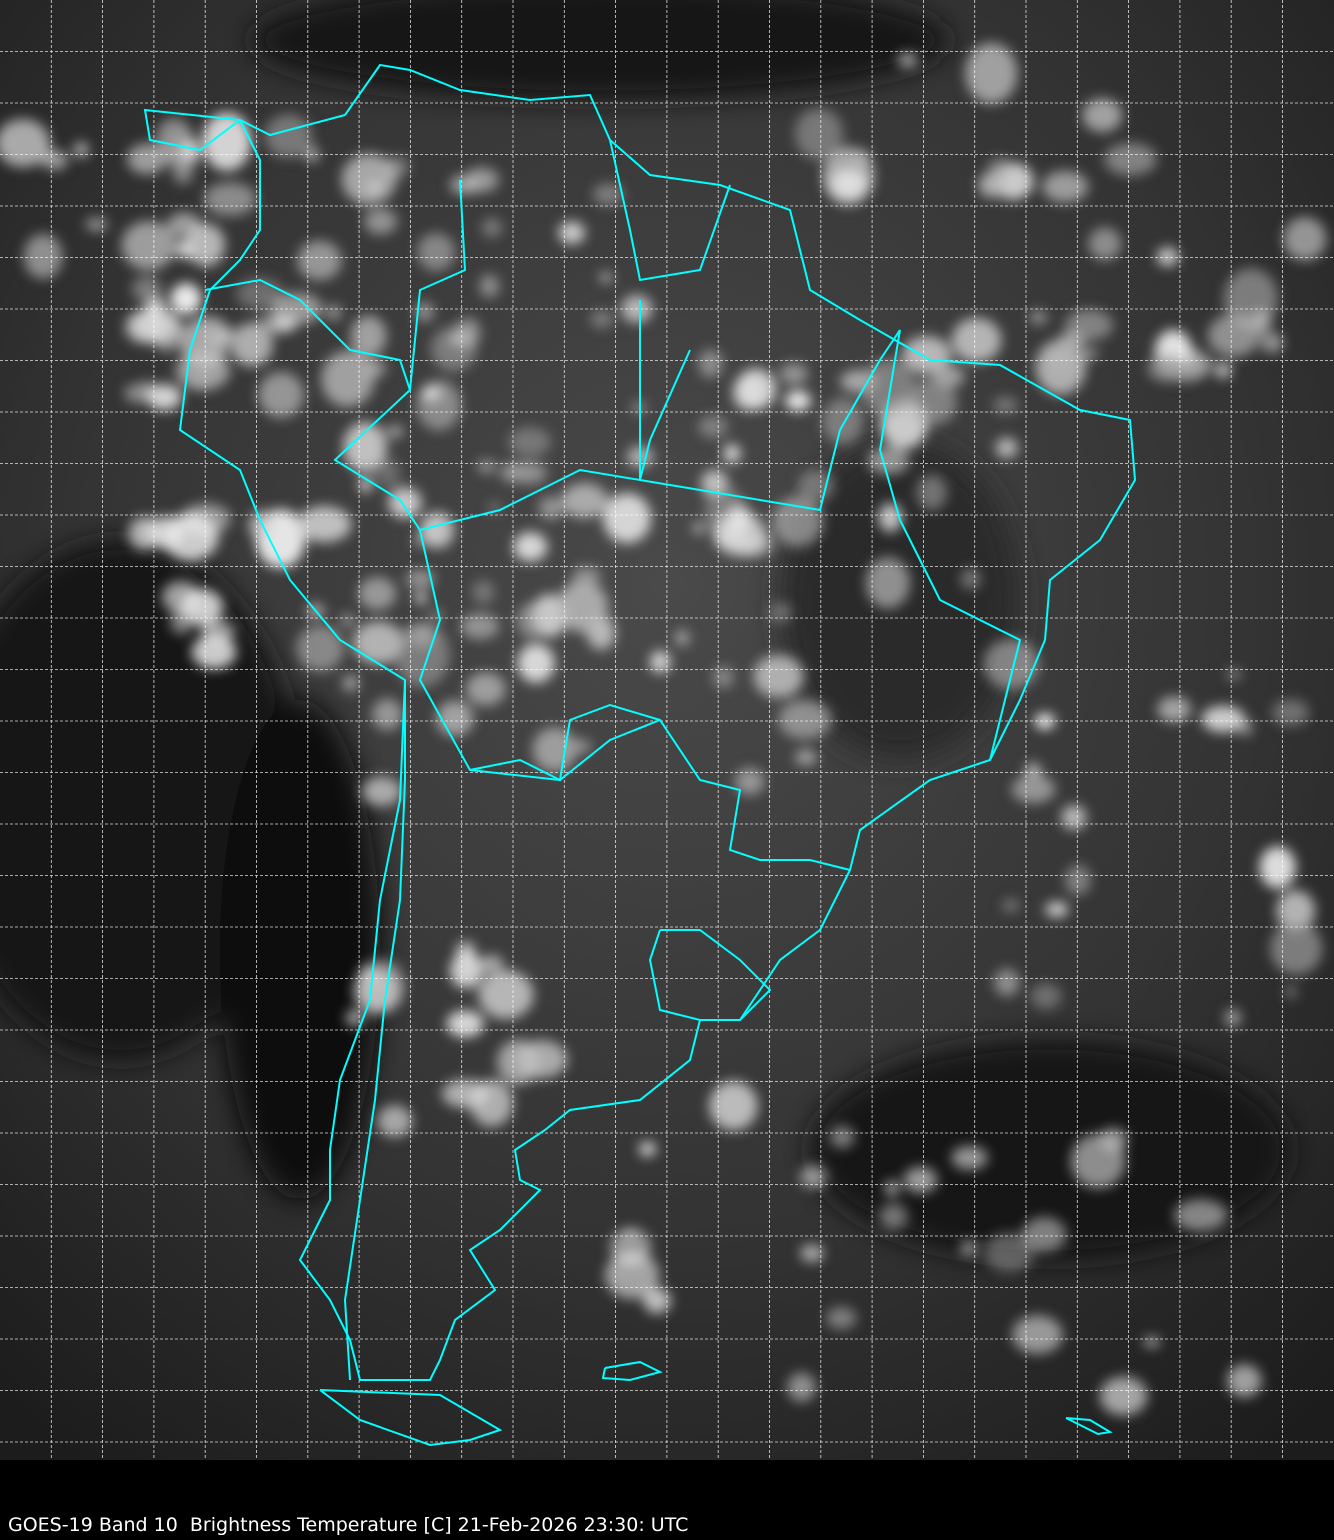 This screenshot has height=1540, width=1334. I want to click on border-uruguay, so click(710, 975).